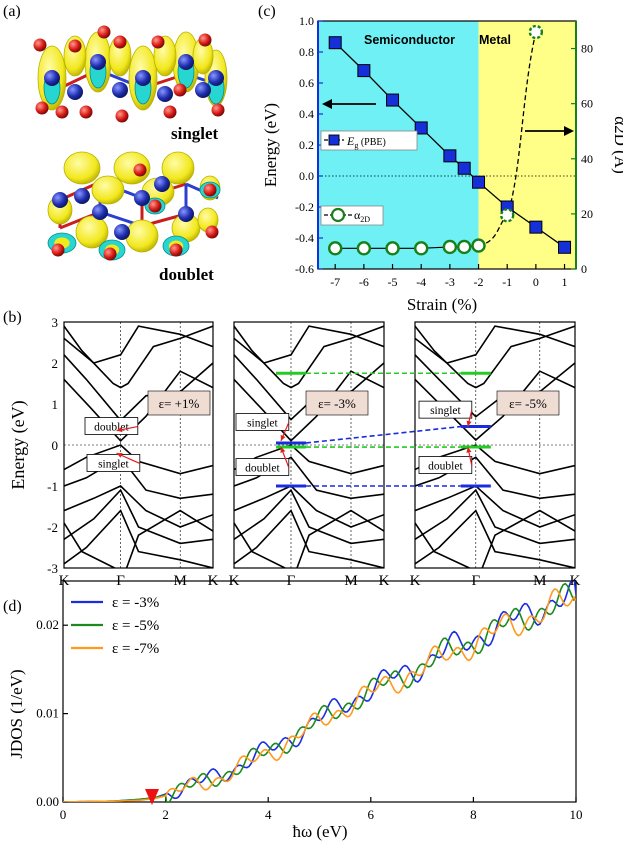 This screenshot has height=844, width=623. I want to click on y2tick-label: 60, so click(587, 104).